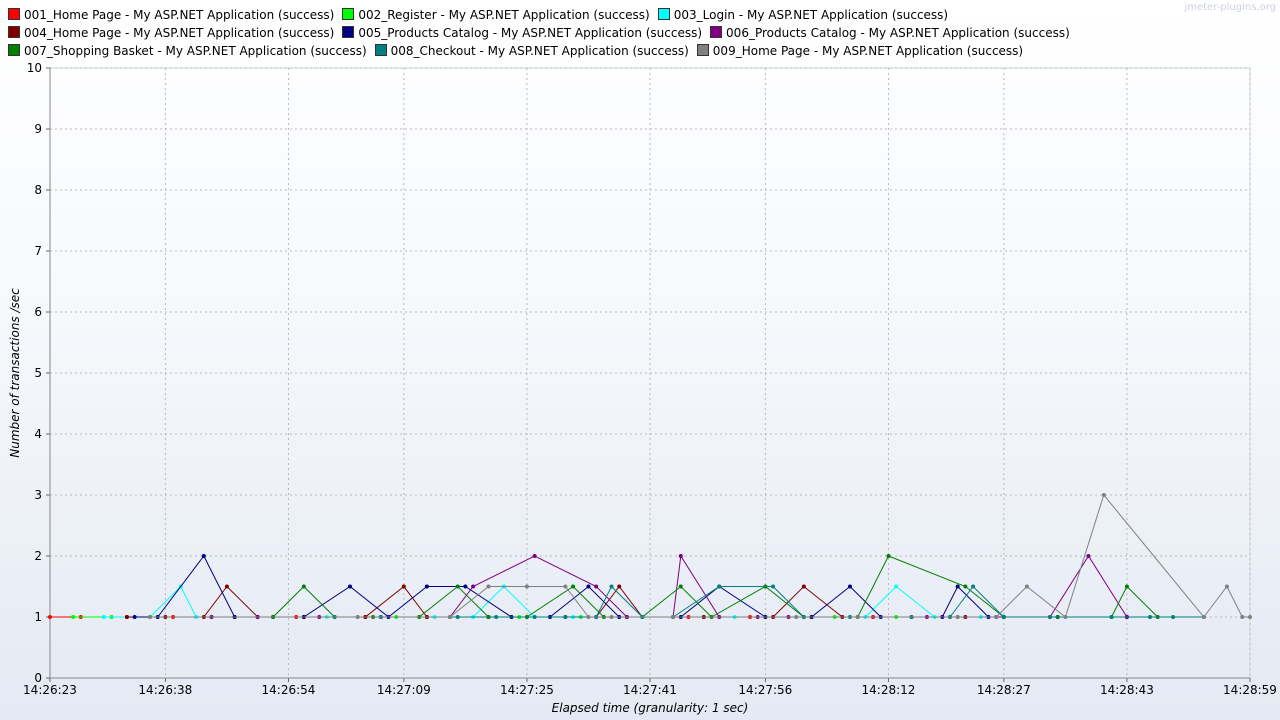 The width and height of the screenshot is (1280, 720). I want to click on x-tick-label: 14:28:43, so click(1127, 690).